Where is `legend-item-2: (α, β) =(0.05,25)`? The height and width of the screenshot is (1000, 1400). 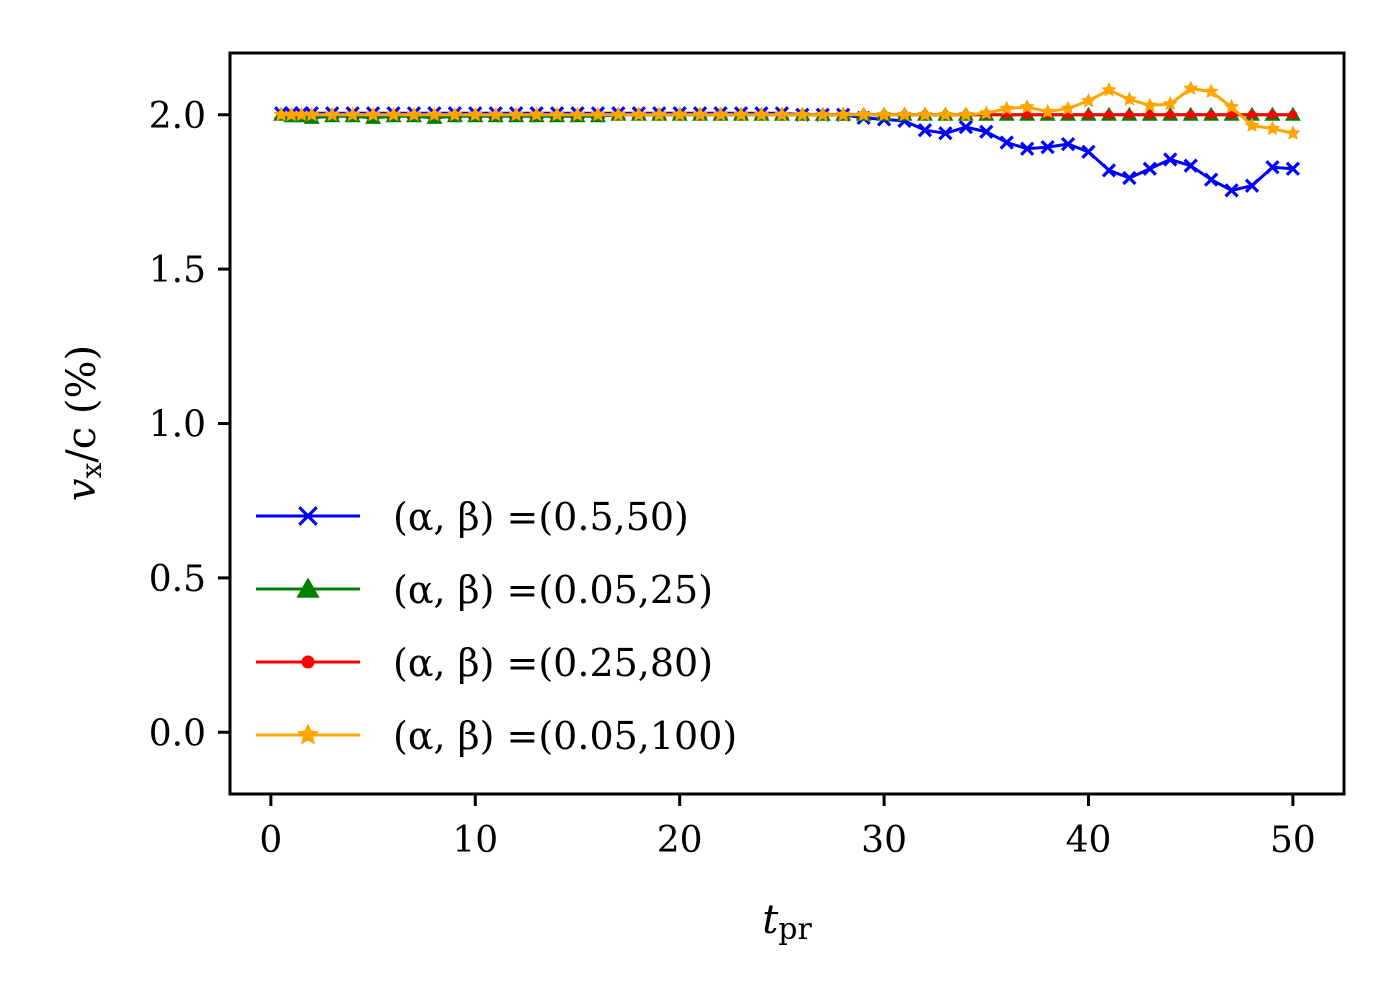 legend-item-2: (α, β) =(0.05,25) is located at coordinates (484, 590).